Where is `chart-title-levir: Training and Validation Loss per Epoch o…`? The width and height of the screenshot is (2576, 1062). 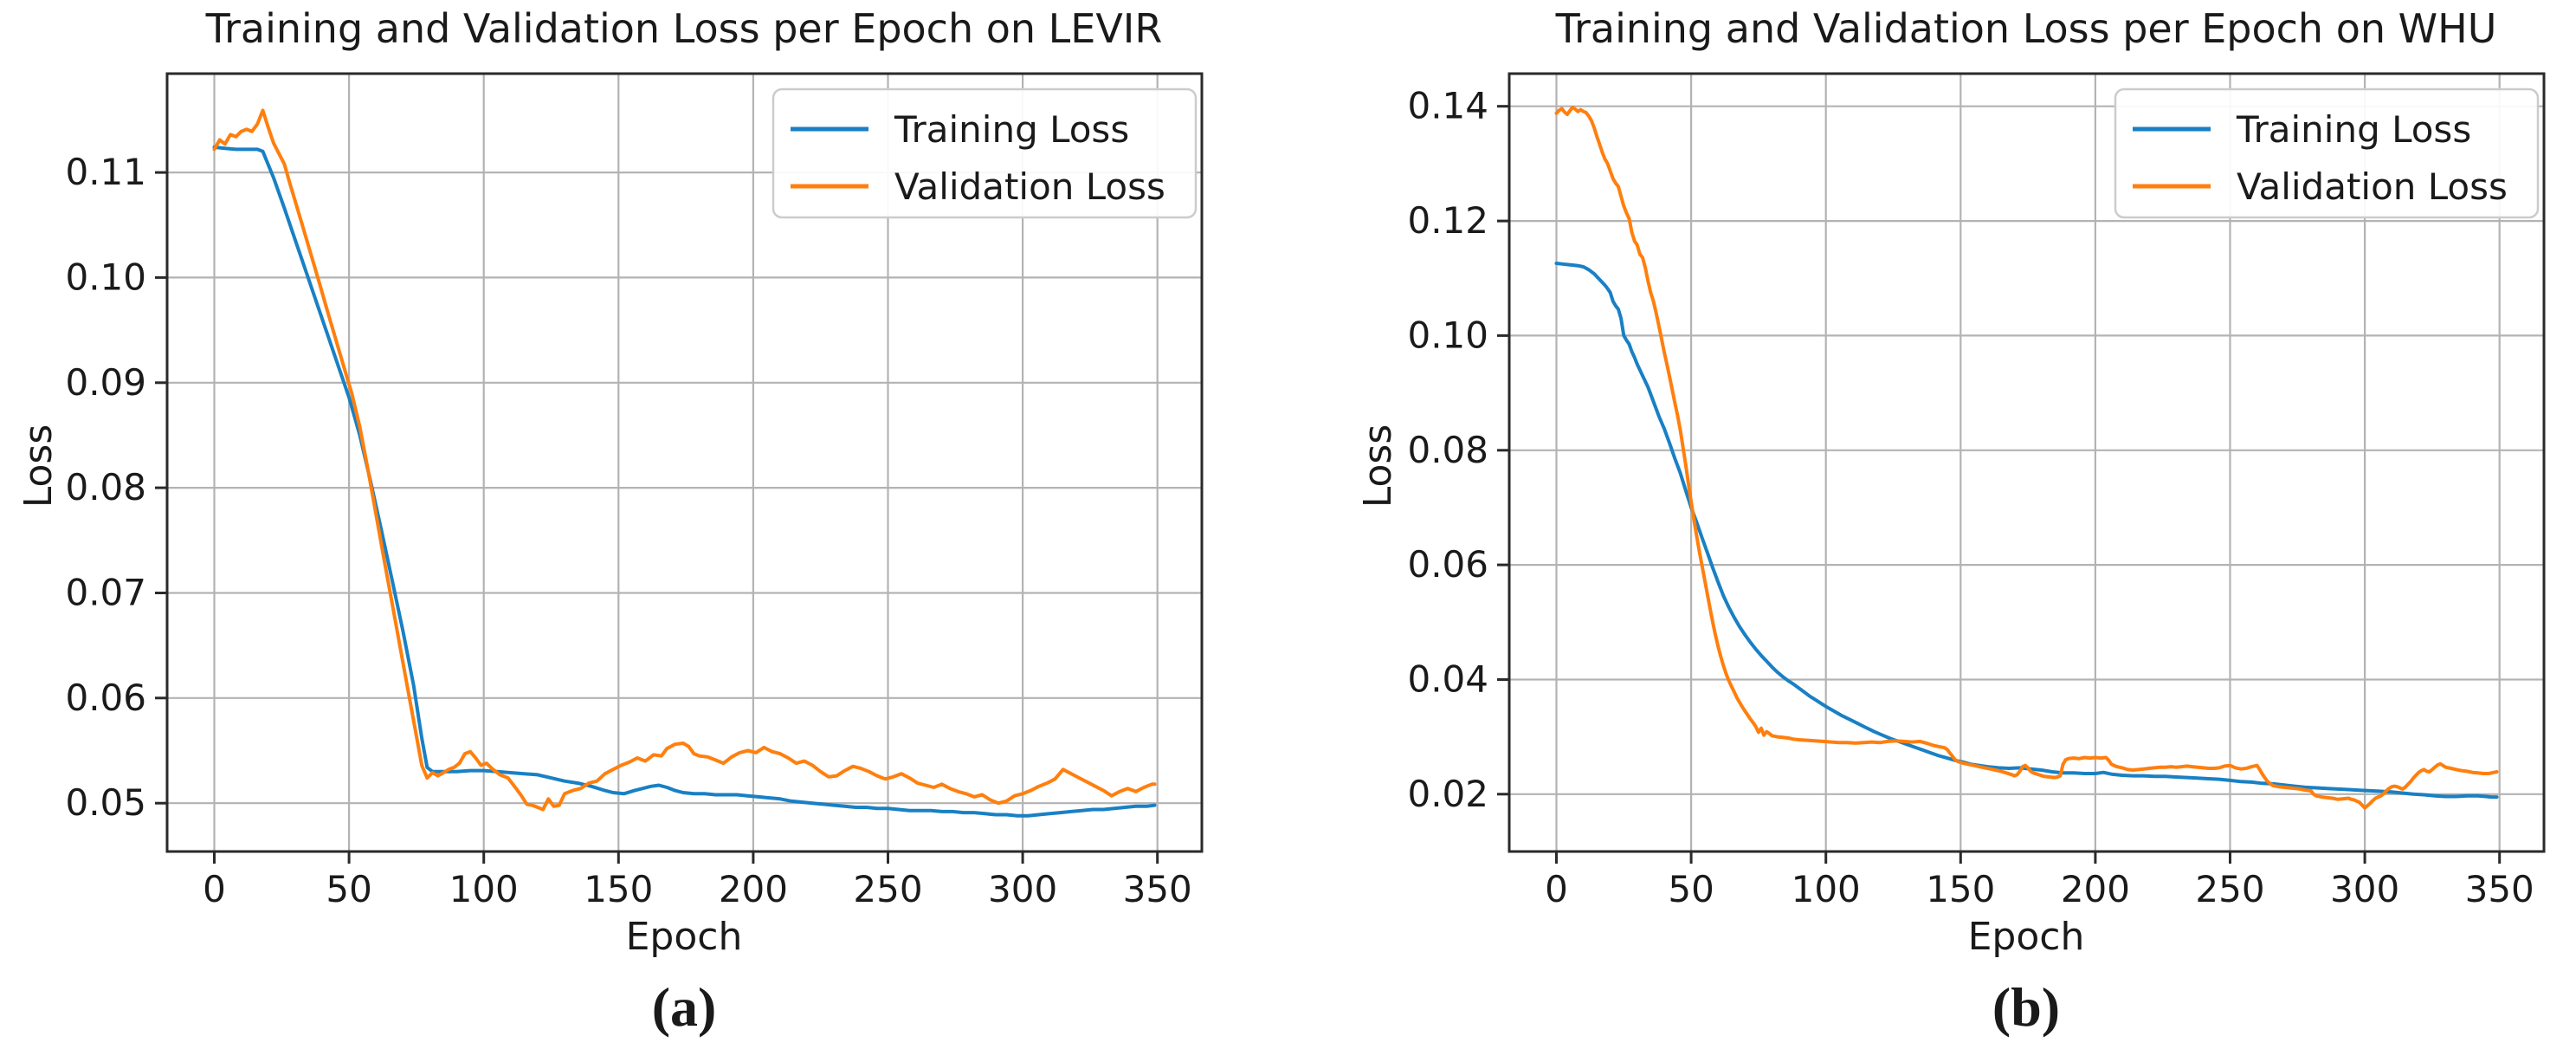 chart-title-levir: Training and Validation Loss per Epoch o… is located at coordinates (684, 28).